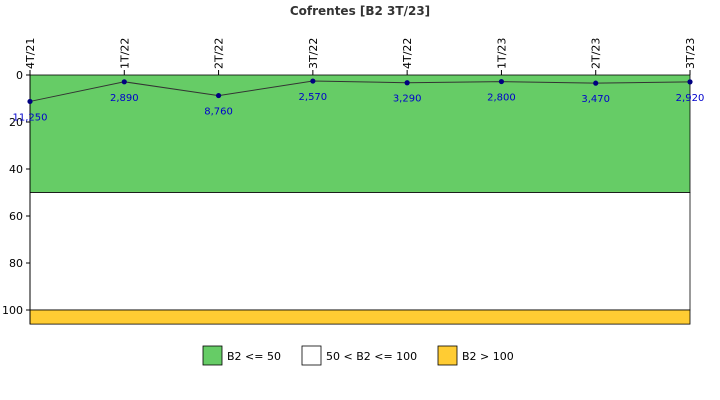 This screenshot has height=400, width=720. Describe the element at coordinates (407, 53) in the screenshot. I see `x-tick-label: 4T/22` at that location.